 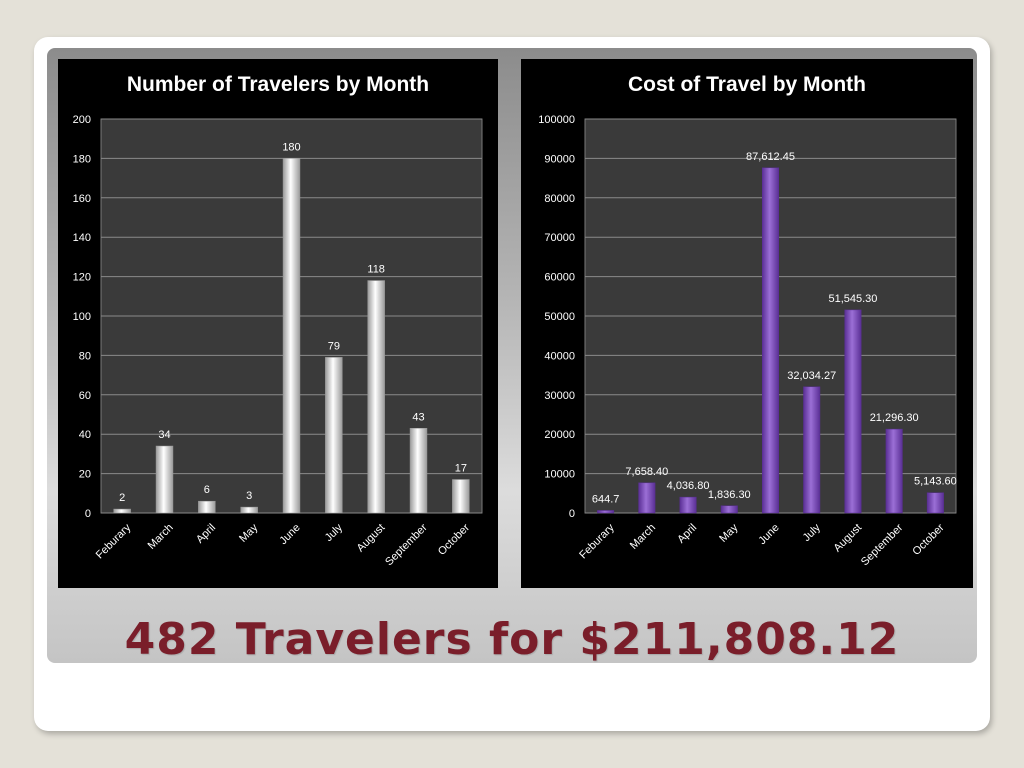 I want to click on y-tick-label: 70000, so click(x=559, y=238).